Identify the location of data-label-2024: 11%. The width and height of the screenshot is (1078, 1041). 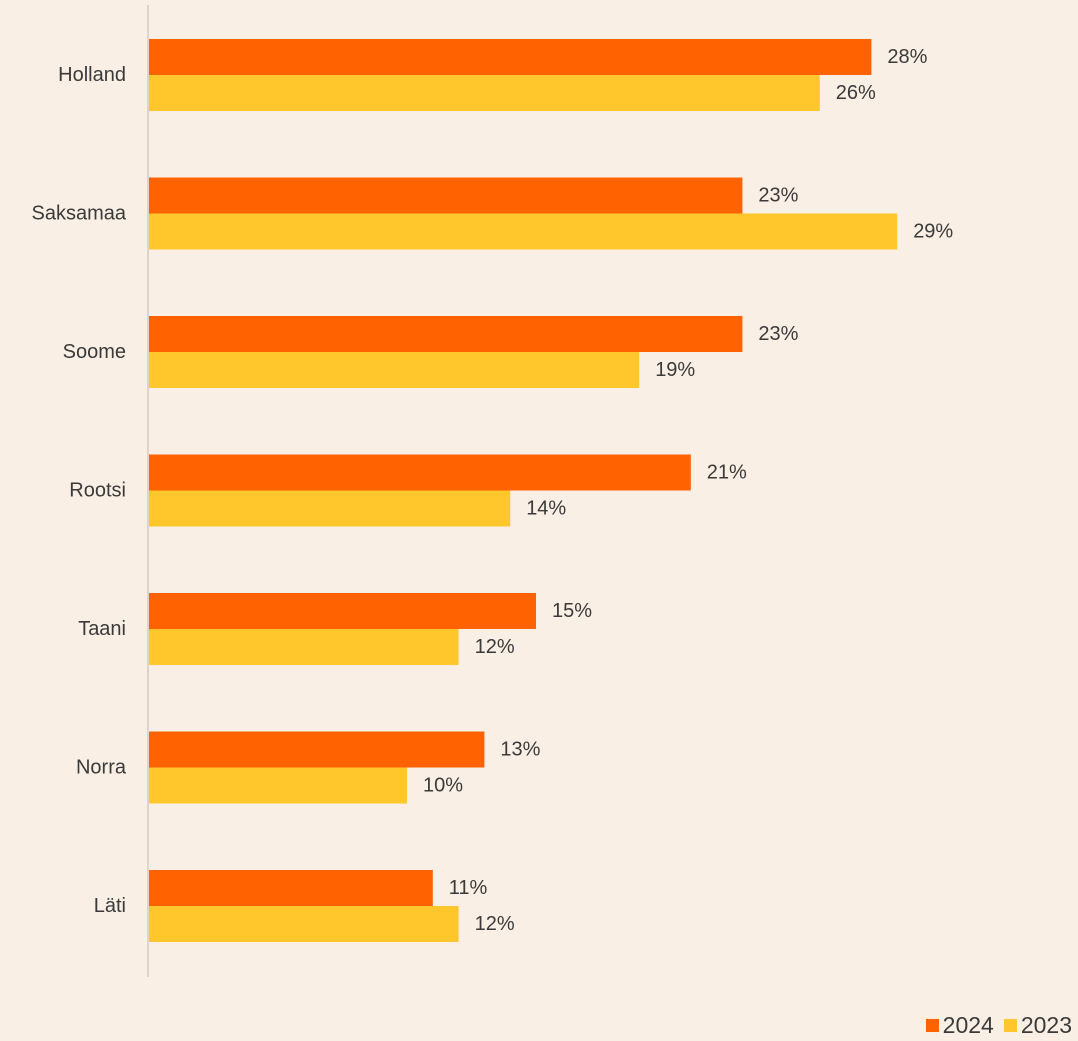
(468, 888).